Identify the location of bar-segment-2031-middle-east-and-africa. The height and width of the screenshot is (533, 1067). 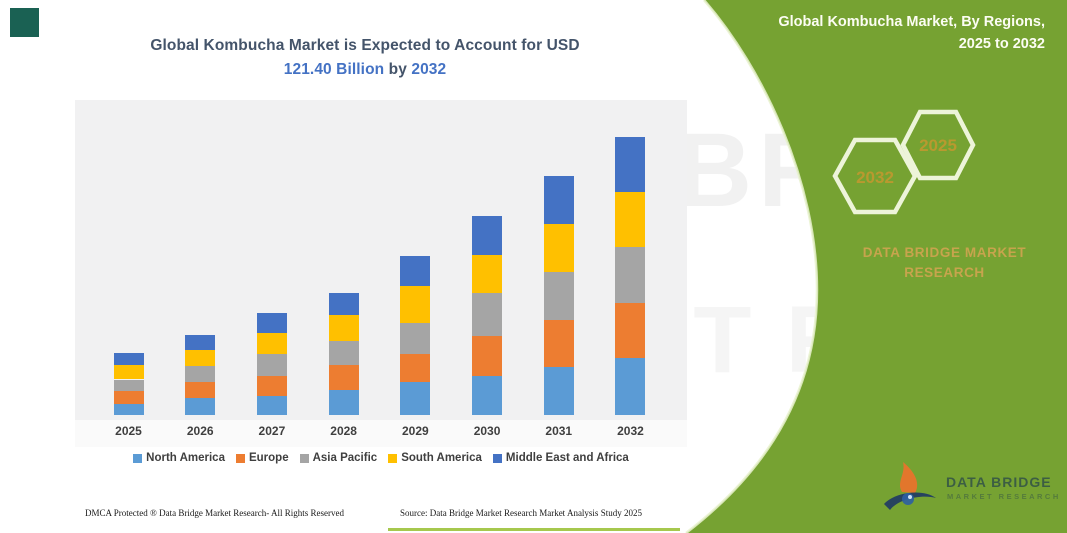
(558, 200).